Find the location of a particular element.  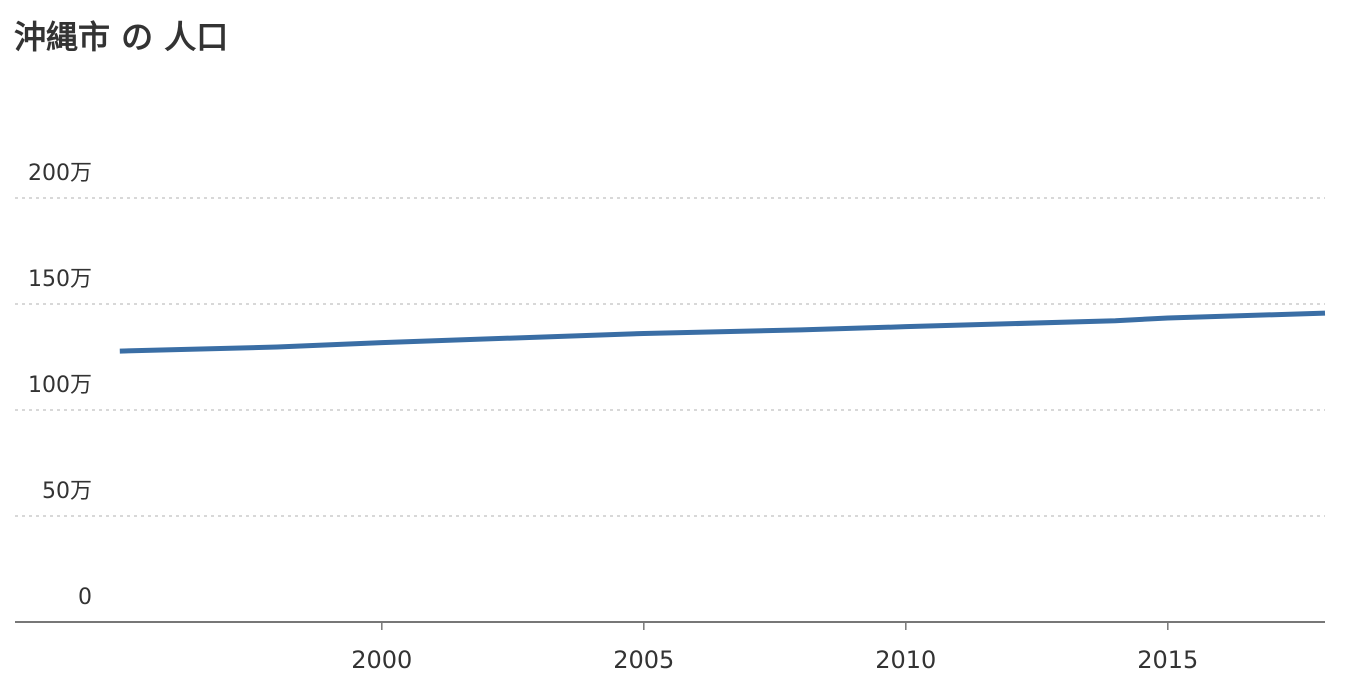

y-tick-label: 50万 is located at coordinates (67, 491).